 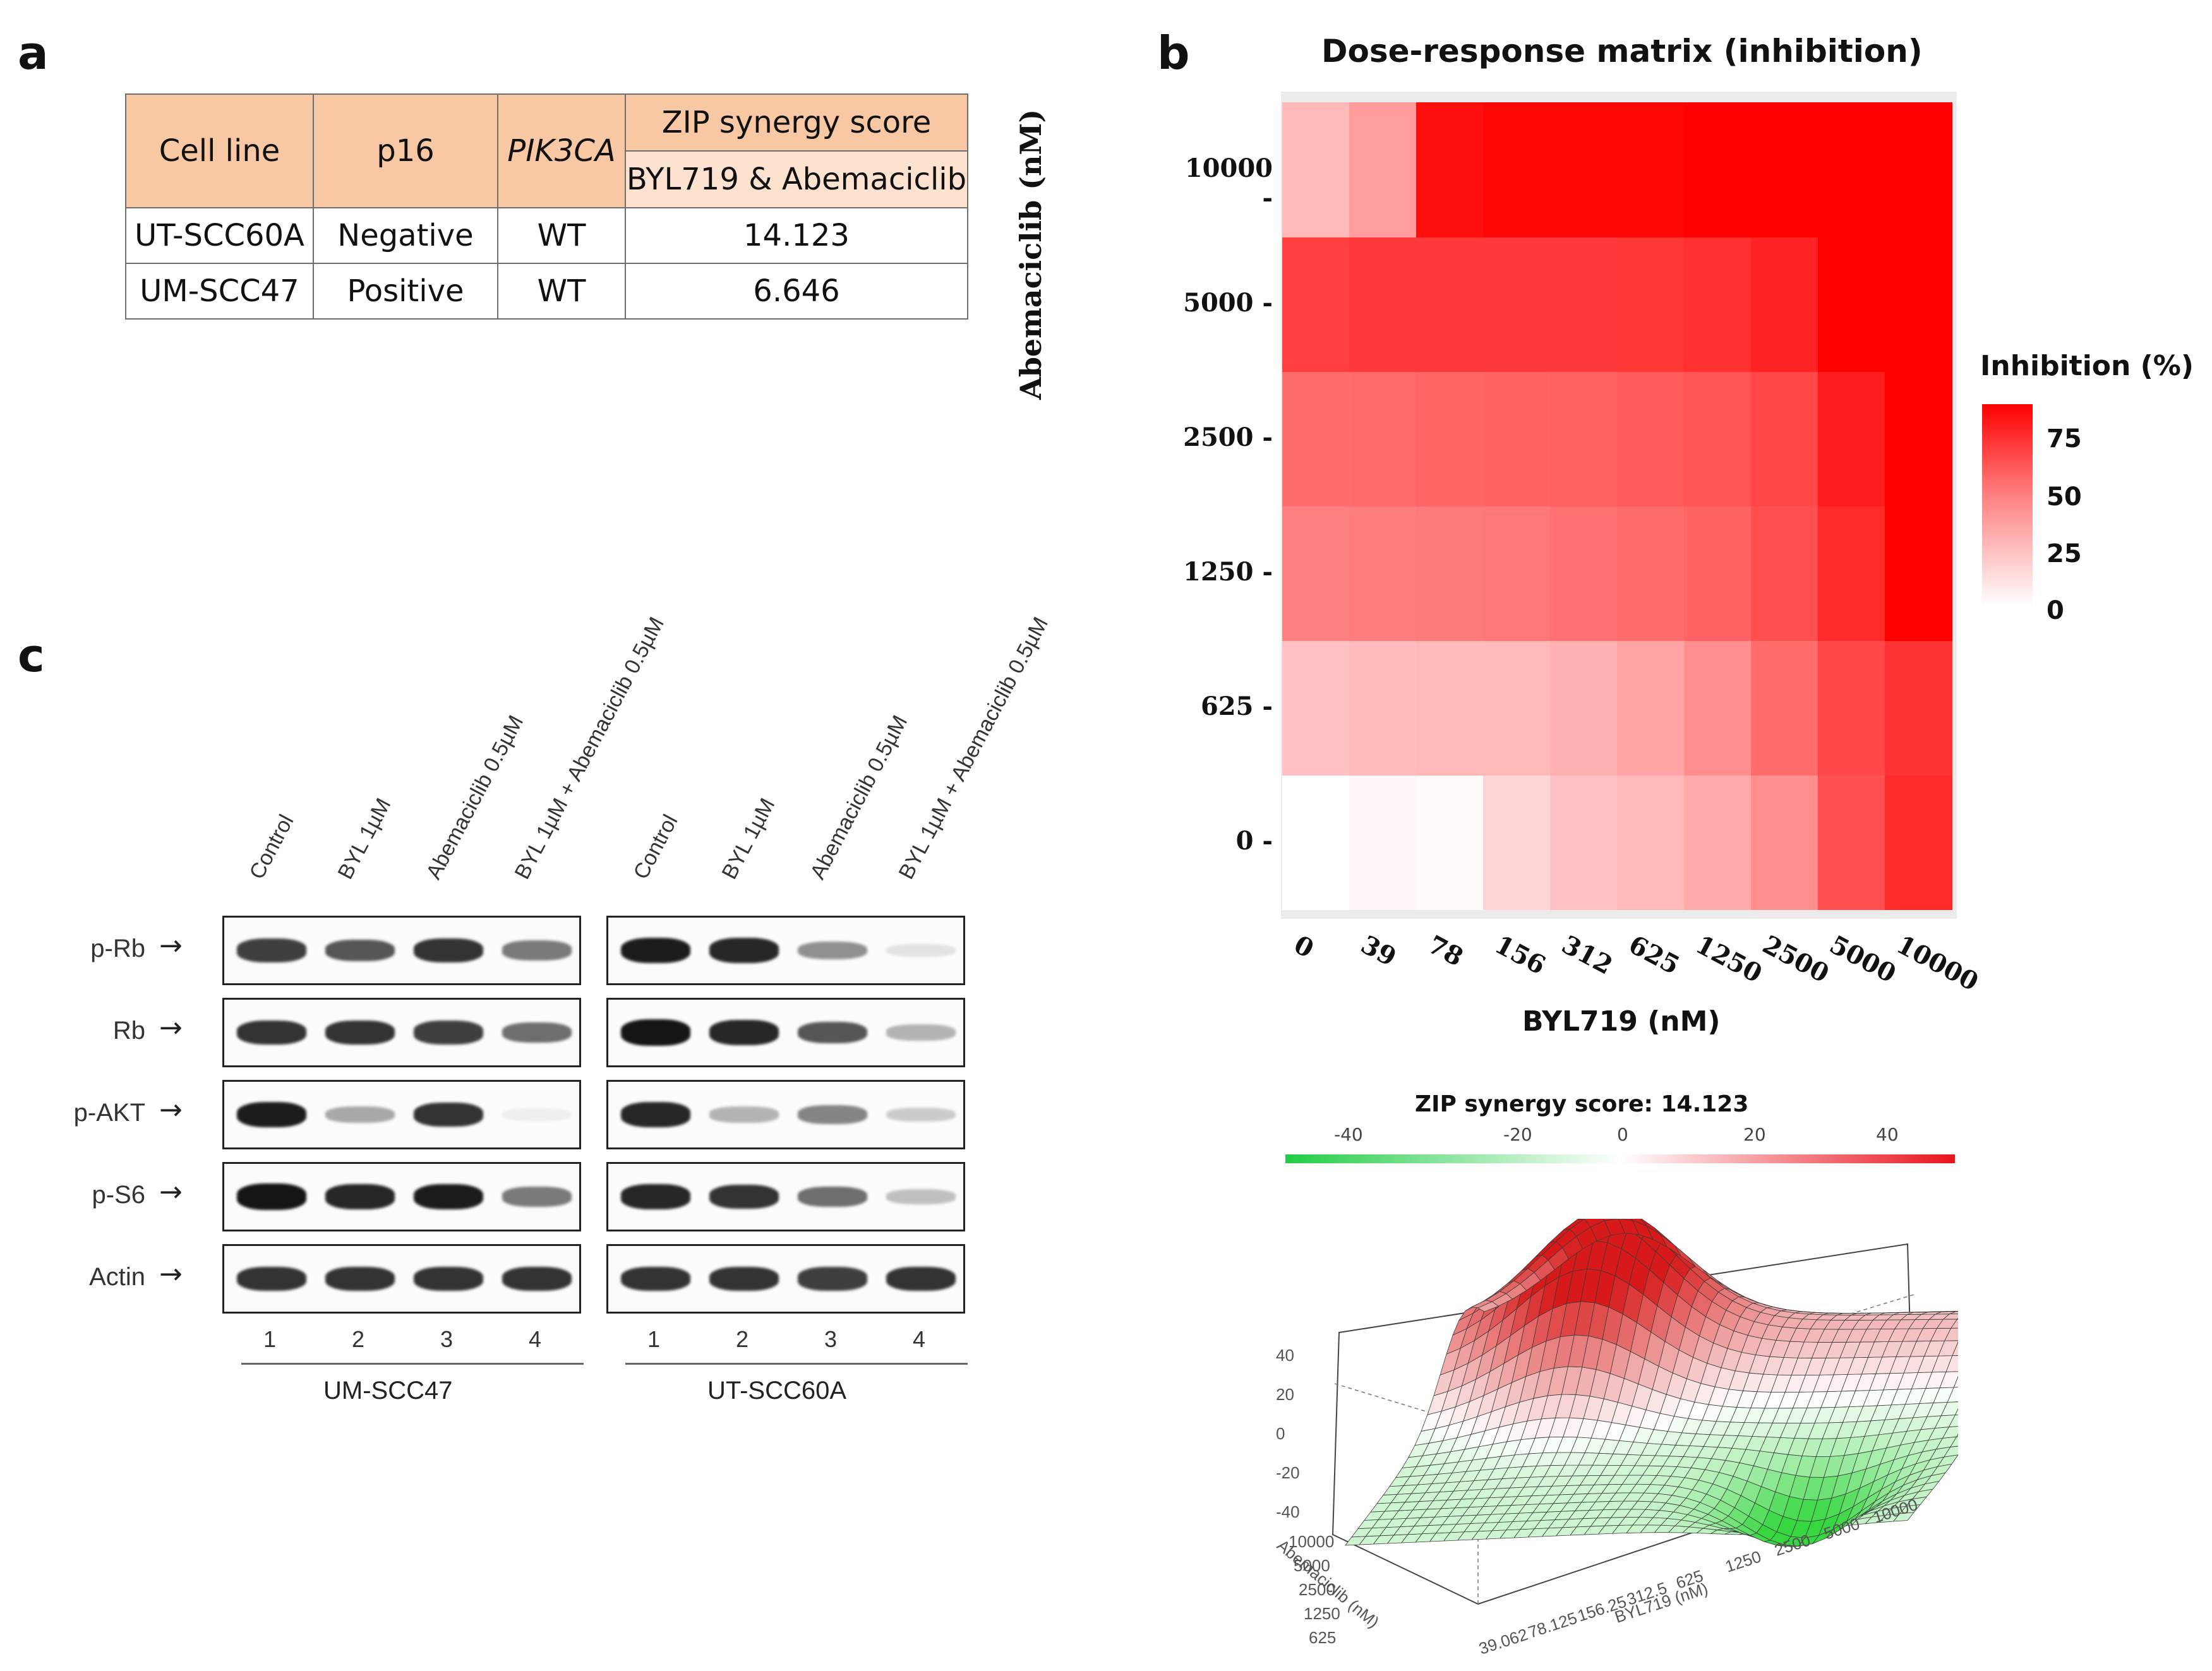 What do you see at coordinates (1322, 1613) in the screenshot?
I see `surface-abe-tick: 1250` at bounding box center [1322, 1613].